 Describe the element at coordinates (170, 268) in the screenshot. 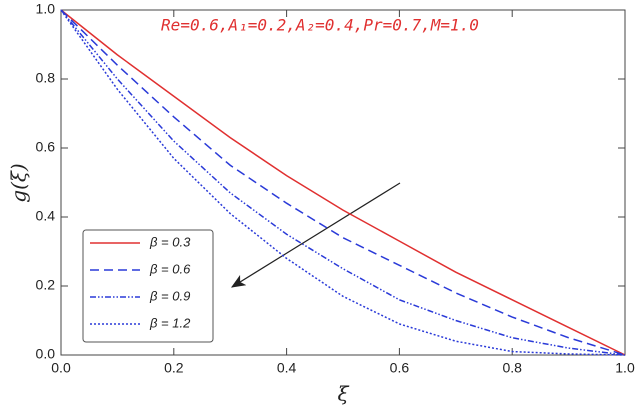

I see `legend-label: β = 0.6` at that location.